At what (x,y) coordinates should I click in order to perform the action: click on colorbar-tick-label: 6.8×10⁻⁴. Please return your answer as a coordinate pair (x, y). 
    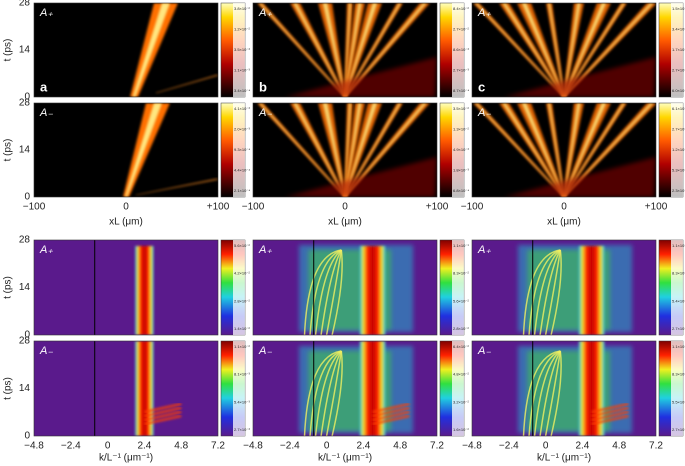
    Looking at the image, I should click on (461, 190).